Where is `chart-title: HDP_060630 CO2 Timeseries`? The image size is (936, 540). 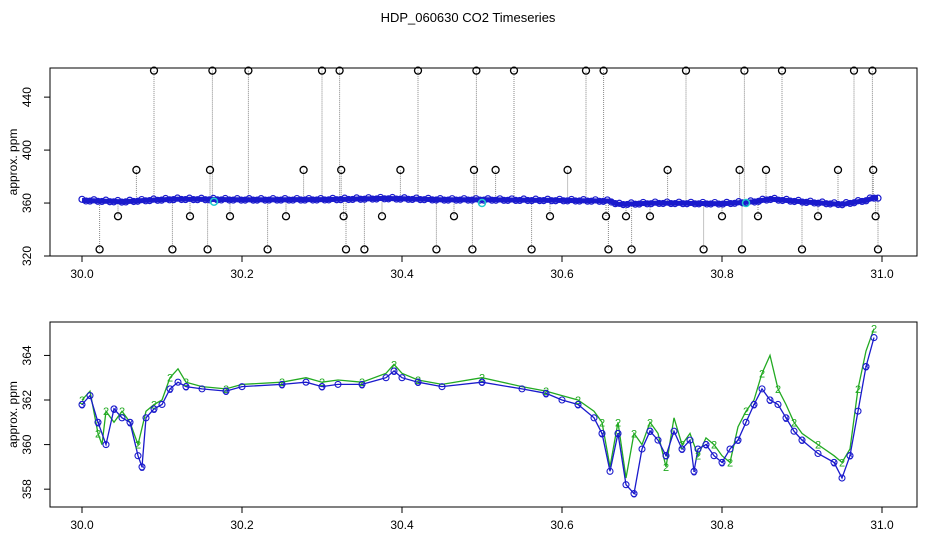
chart-title: HDP_060630 CO2 Timeseries is located at coordinates (468, 17).